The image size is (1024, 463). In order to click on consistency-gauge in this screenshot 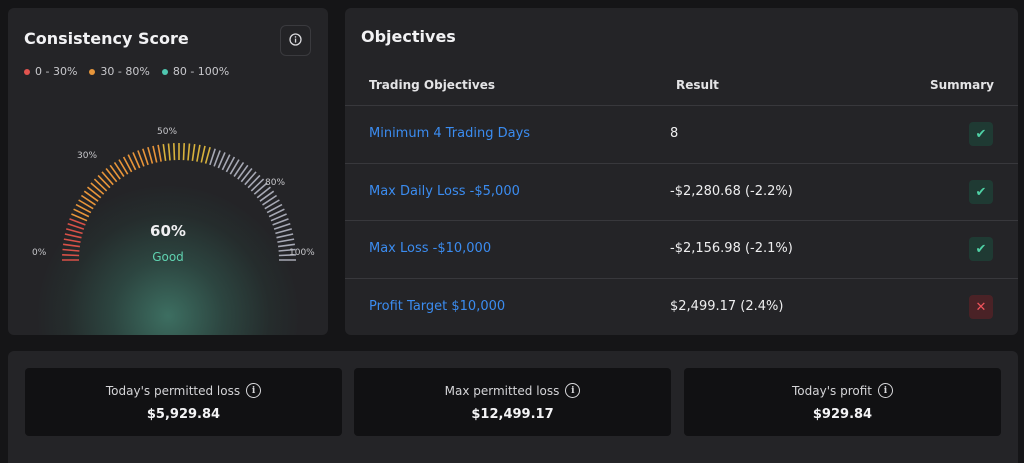, I will do `click(179, 202)`.